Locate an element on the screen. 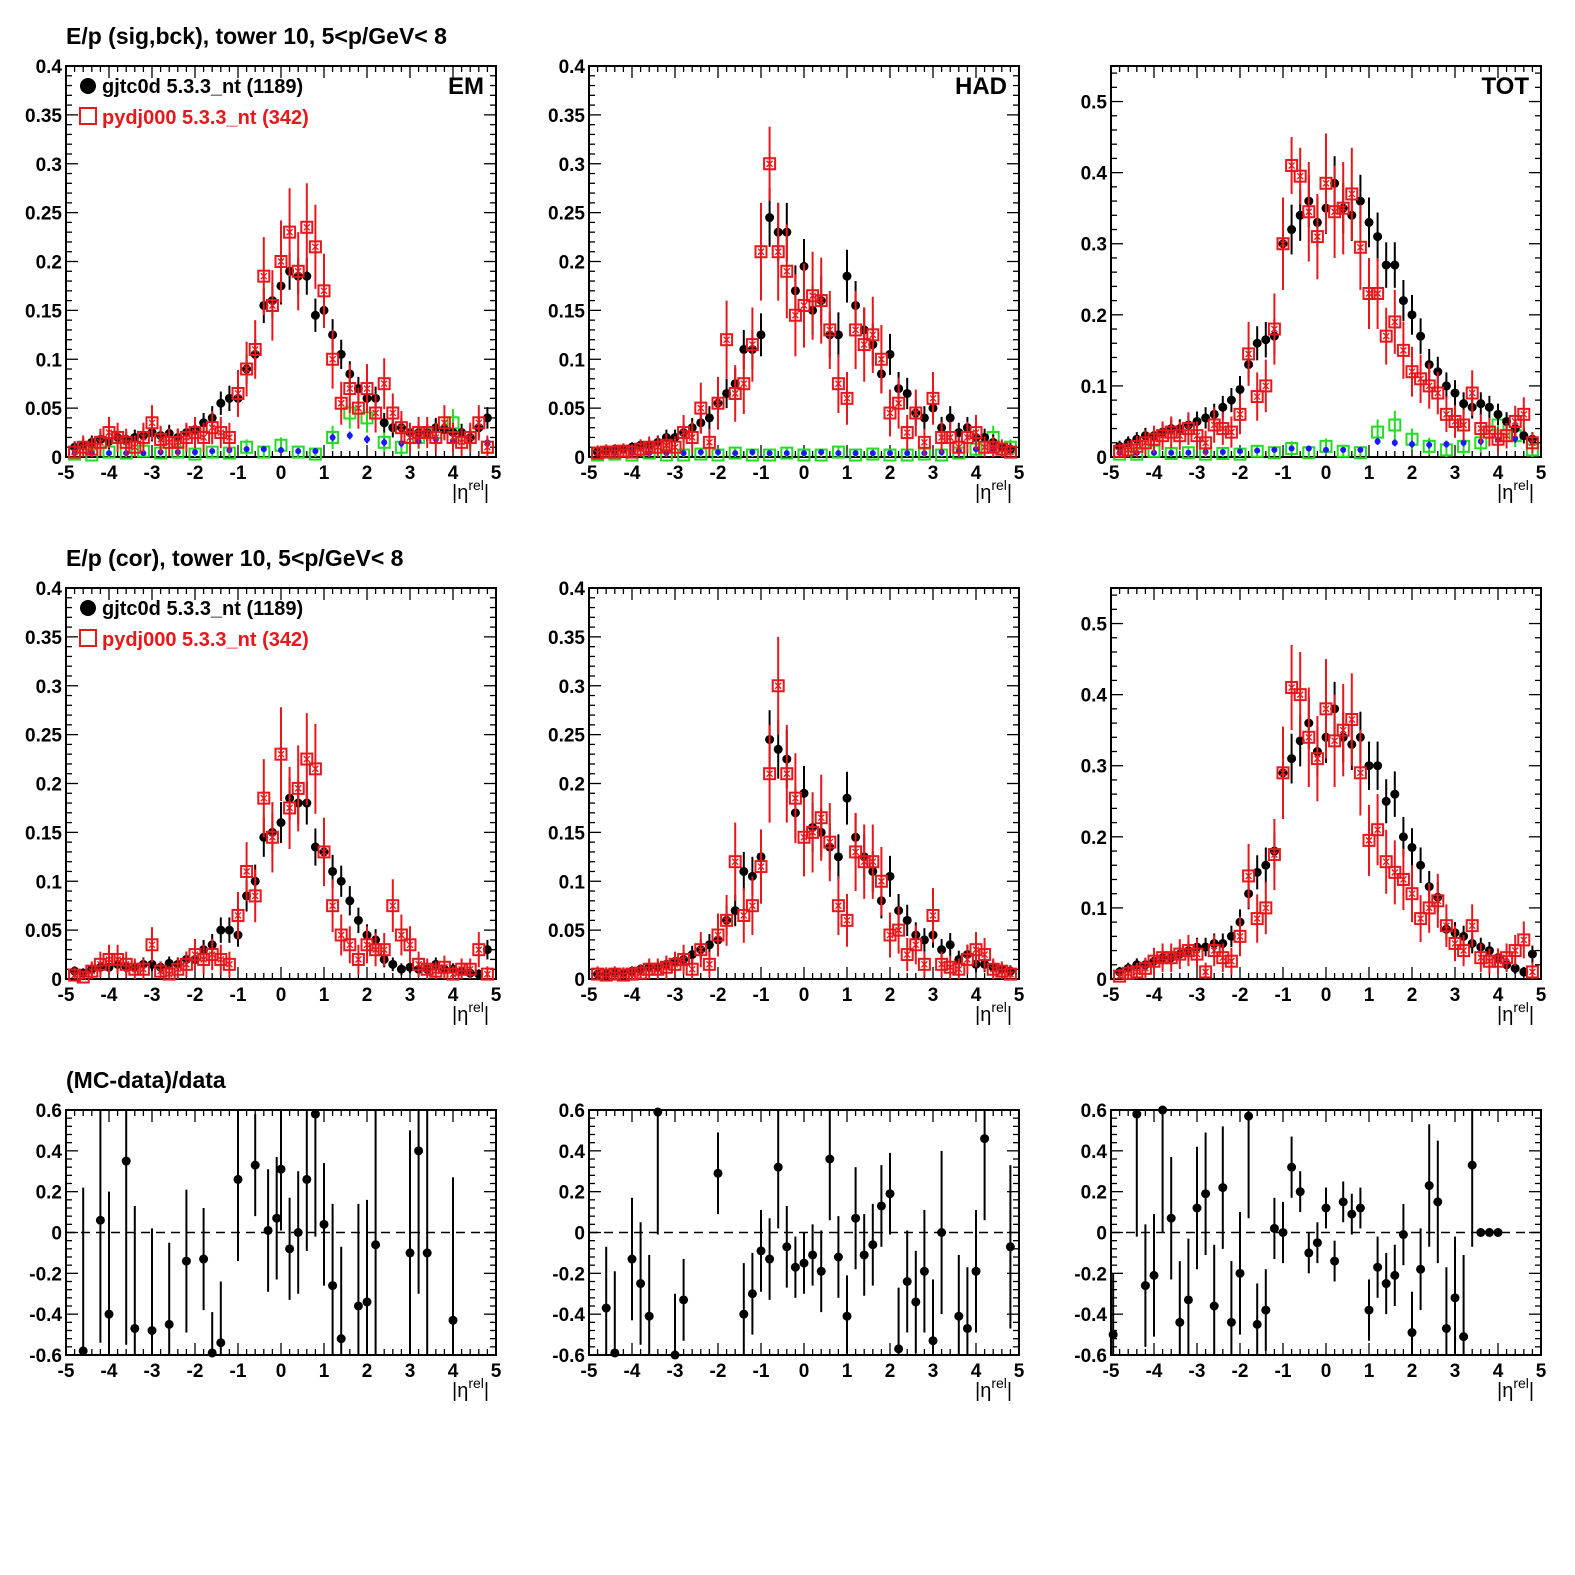 The image size is (1575, 1575). y-tick-label: 0.4 is located at coordinates (49, 67).